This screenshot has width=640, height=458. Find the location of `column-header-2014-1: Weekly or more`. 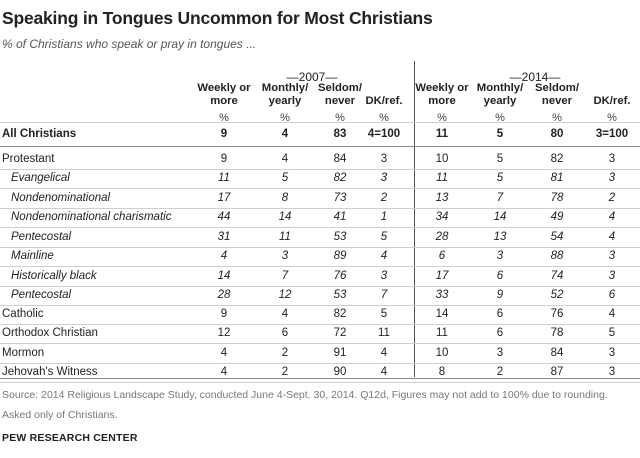

column-header-2014-1: Weekly or more is located at coordinates (442, 94).